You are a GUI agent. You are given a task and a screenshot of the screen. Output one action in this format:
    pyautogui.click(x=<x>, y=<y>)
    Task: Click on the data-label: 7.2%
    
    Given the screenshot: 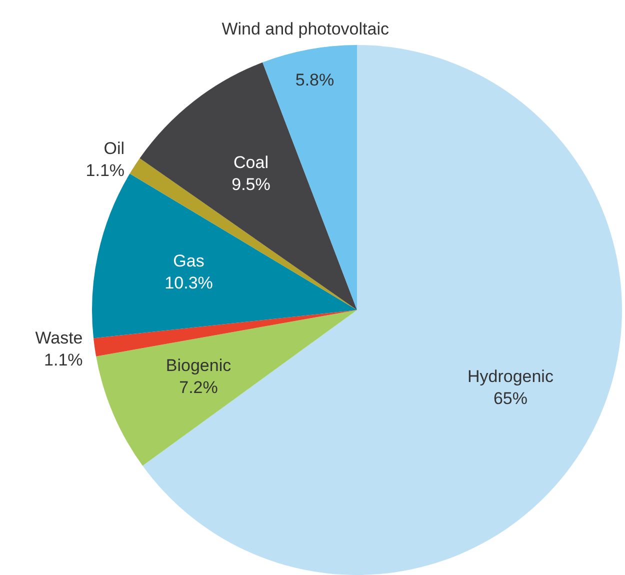 What is the action you would take?
    pyautogui.click(x=198, y=388)
    